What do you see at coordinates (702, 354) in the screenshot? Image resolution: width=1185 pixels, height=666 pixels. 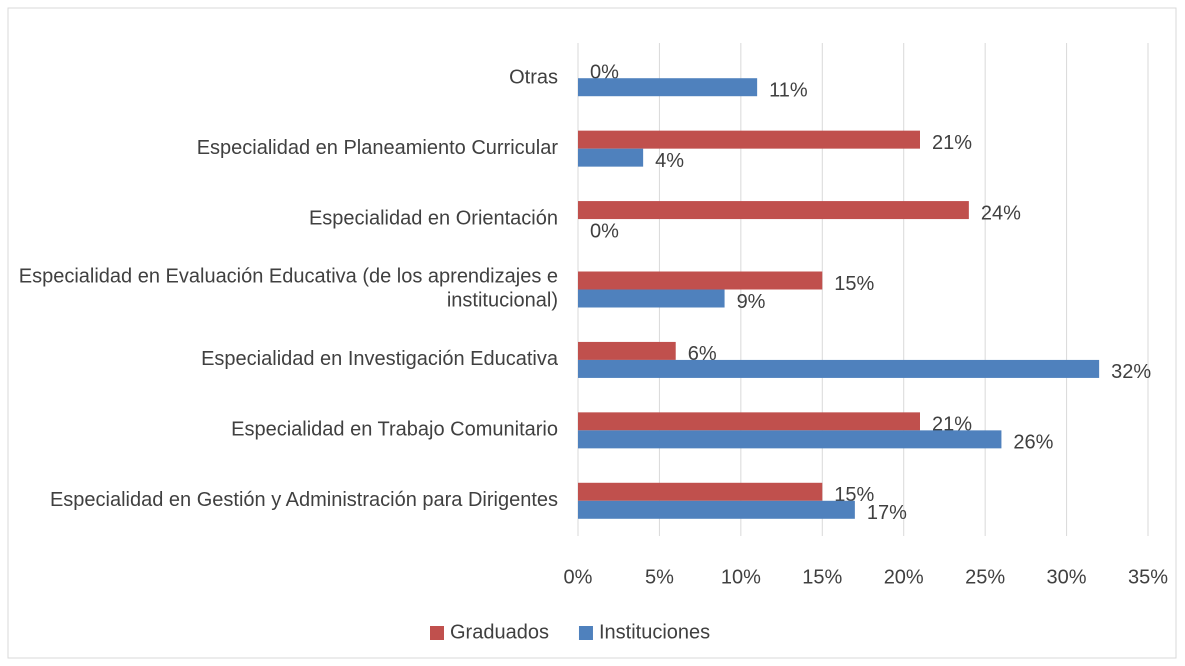 I see `data-label: 6%` at bounding box center [702, 354].